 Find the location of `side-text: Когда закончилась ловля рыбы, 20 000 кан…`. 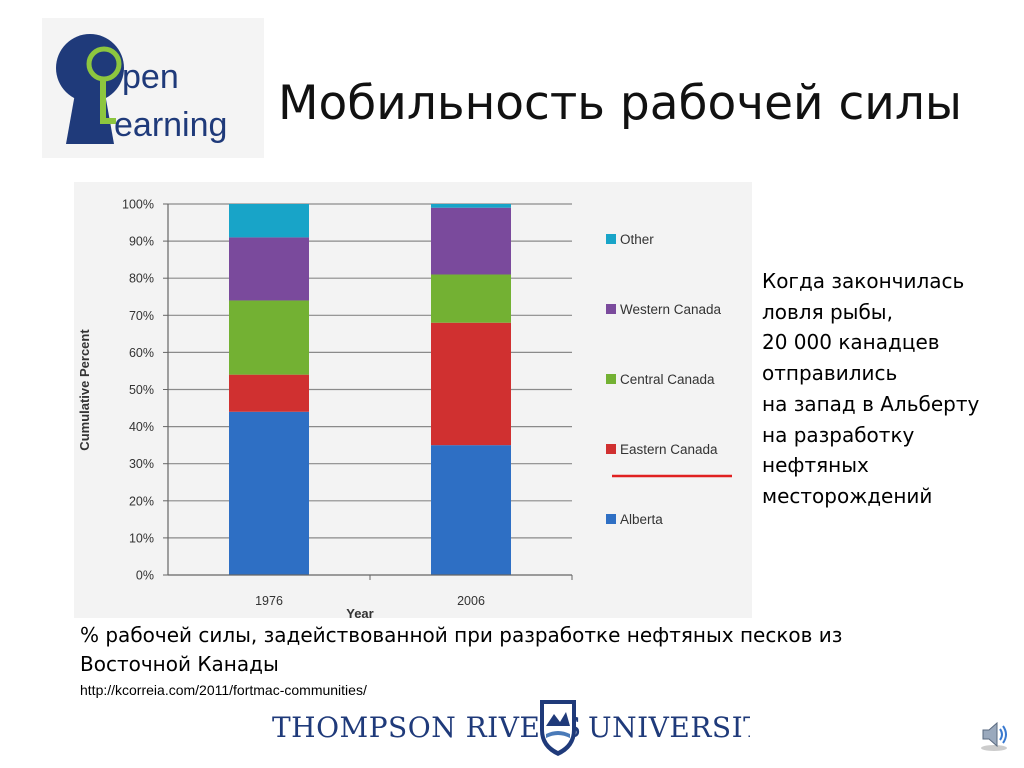

side-text: Когда закончилась ловля рыбы, 20 000 кан… is located at coordinates (882, 389).